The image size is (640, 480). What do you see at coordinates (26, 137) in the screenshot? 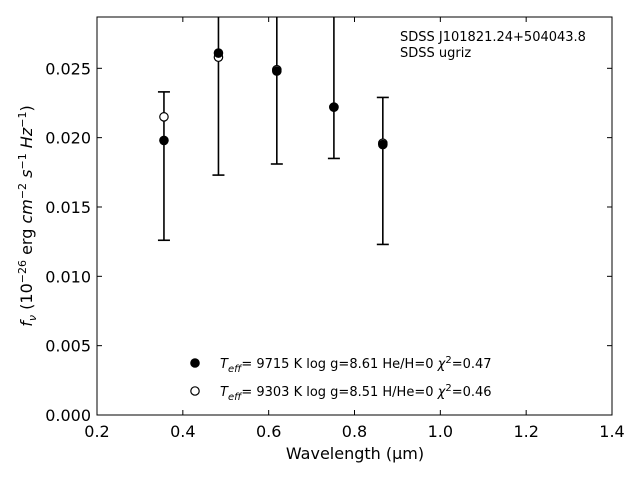
I see `y-axis-label-part: Hz` at bounding box center [26, 137].